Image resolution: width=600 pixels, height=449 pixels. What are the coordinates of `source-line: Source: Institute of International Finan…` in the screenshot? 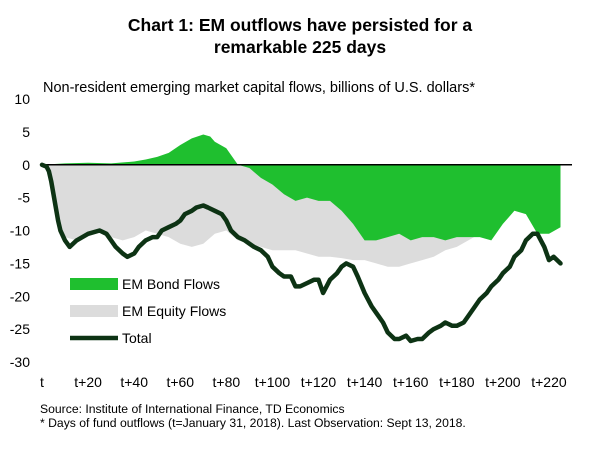 It's located at (192, 409).